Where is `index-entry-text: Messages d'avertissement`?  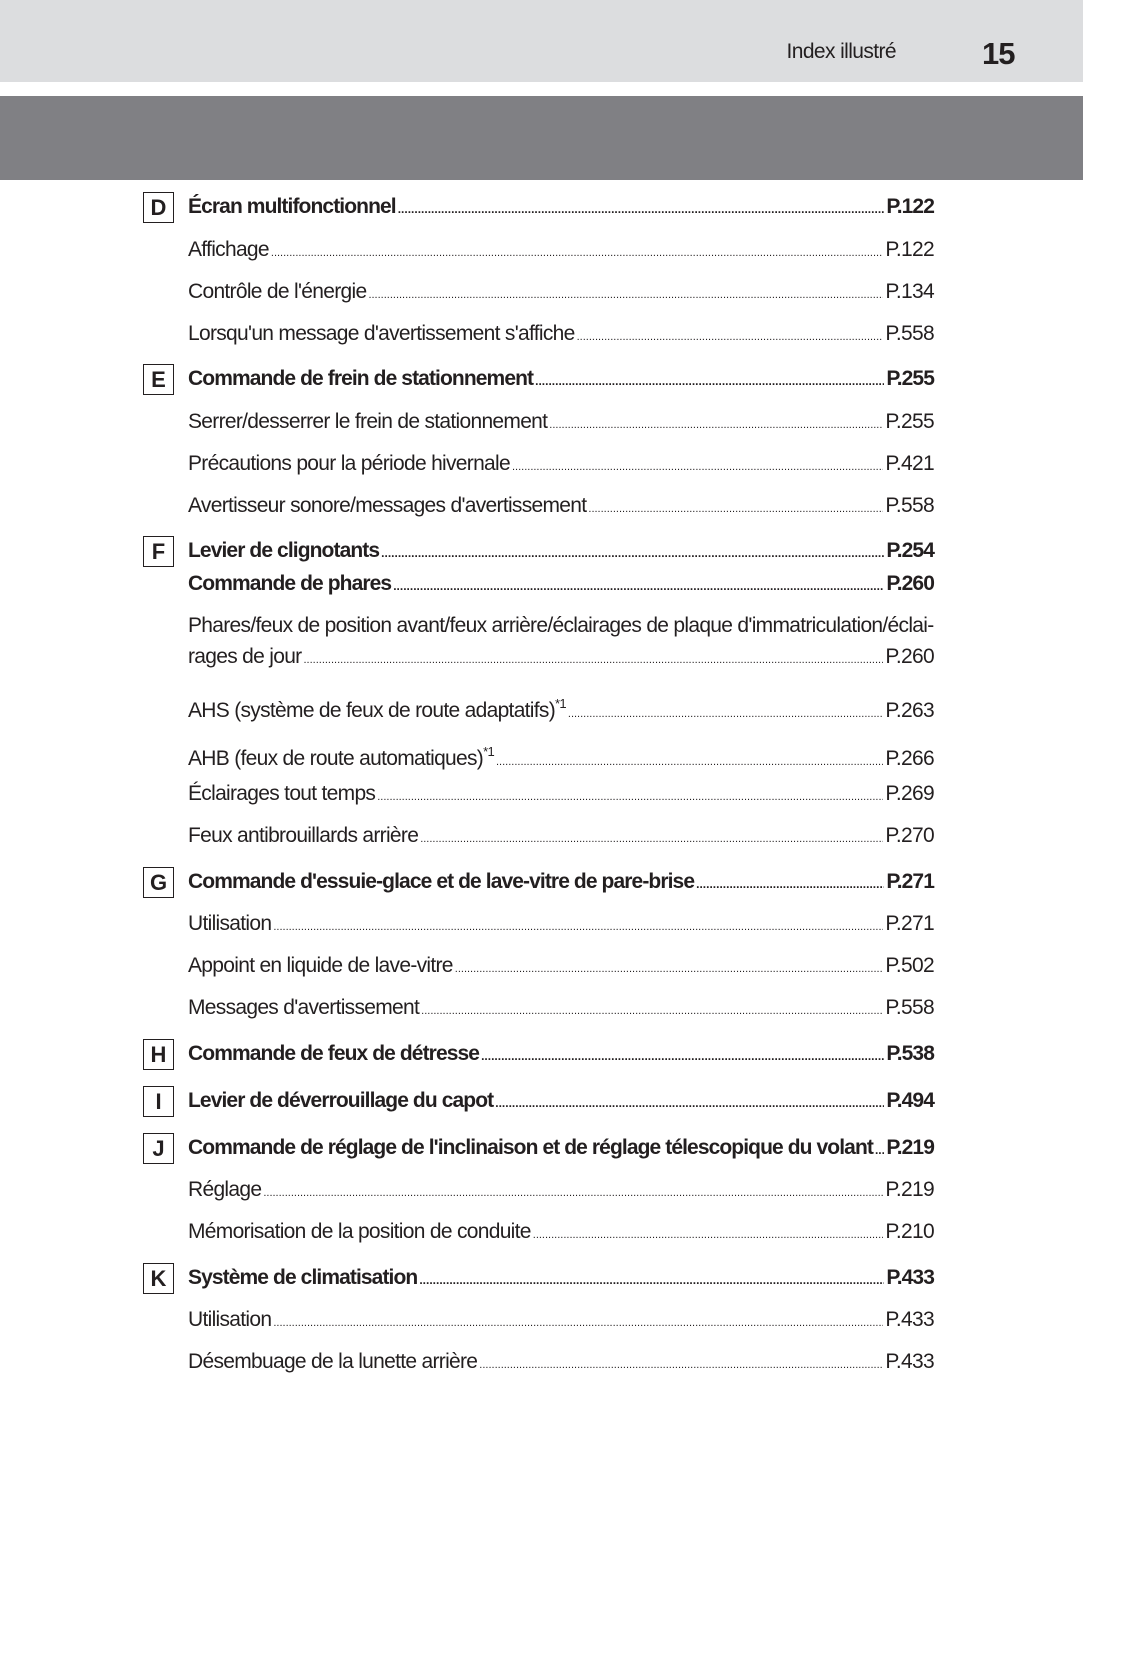
index-entry-text: Messages d'avertissement is located at coordinates (304, 1007).